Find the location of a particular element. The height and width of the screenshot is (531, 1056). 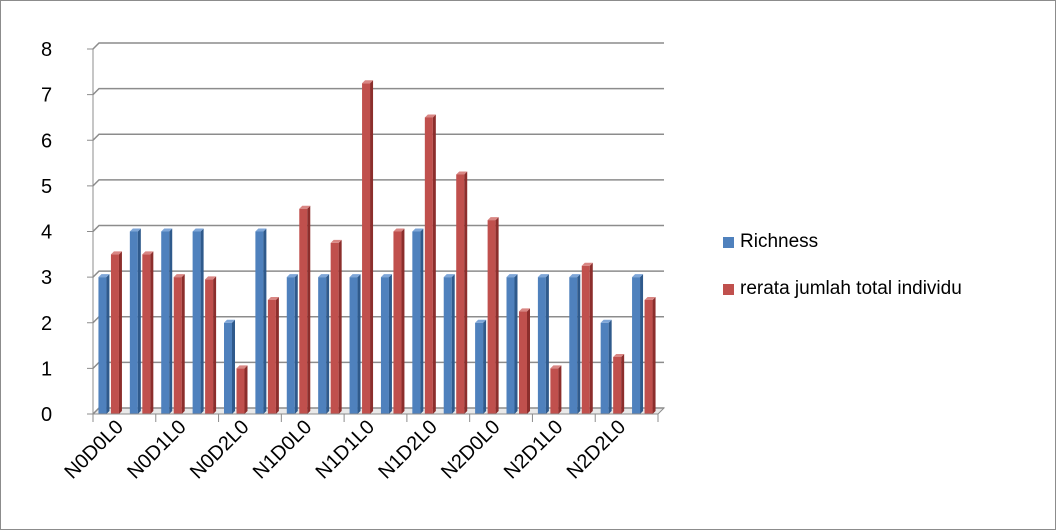

x-tick-label: N0D0L0 is located at coordinates (93, 449).